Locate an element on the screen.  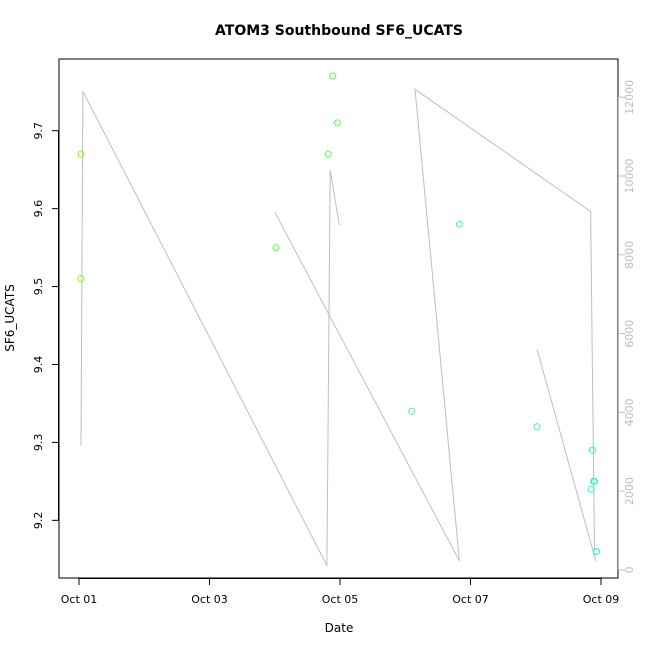
y-tick-label: 9.6 is located at coordinates (38, 209).